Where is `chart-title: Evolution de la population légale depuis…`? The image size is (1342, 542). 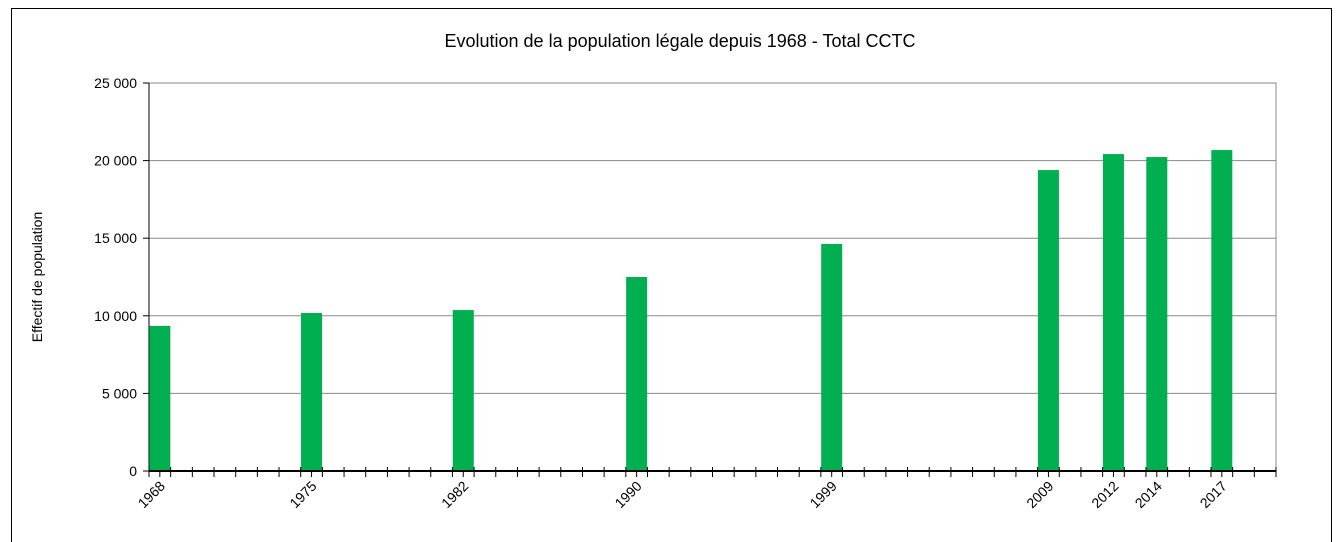 chart-title: Evolution de la population légale depuis… is located at coordinates (680, 41).